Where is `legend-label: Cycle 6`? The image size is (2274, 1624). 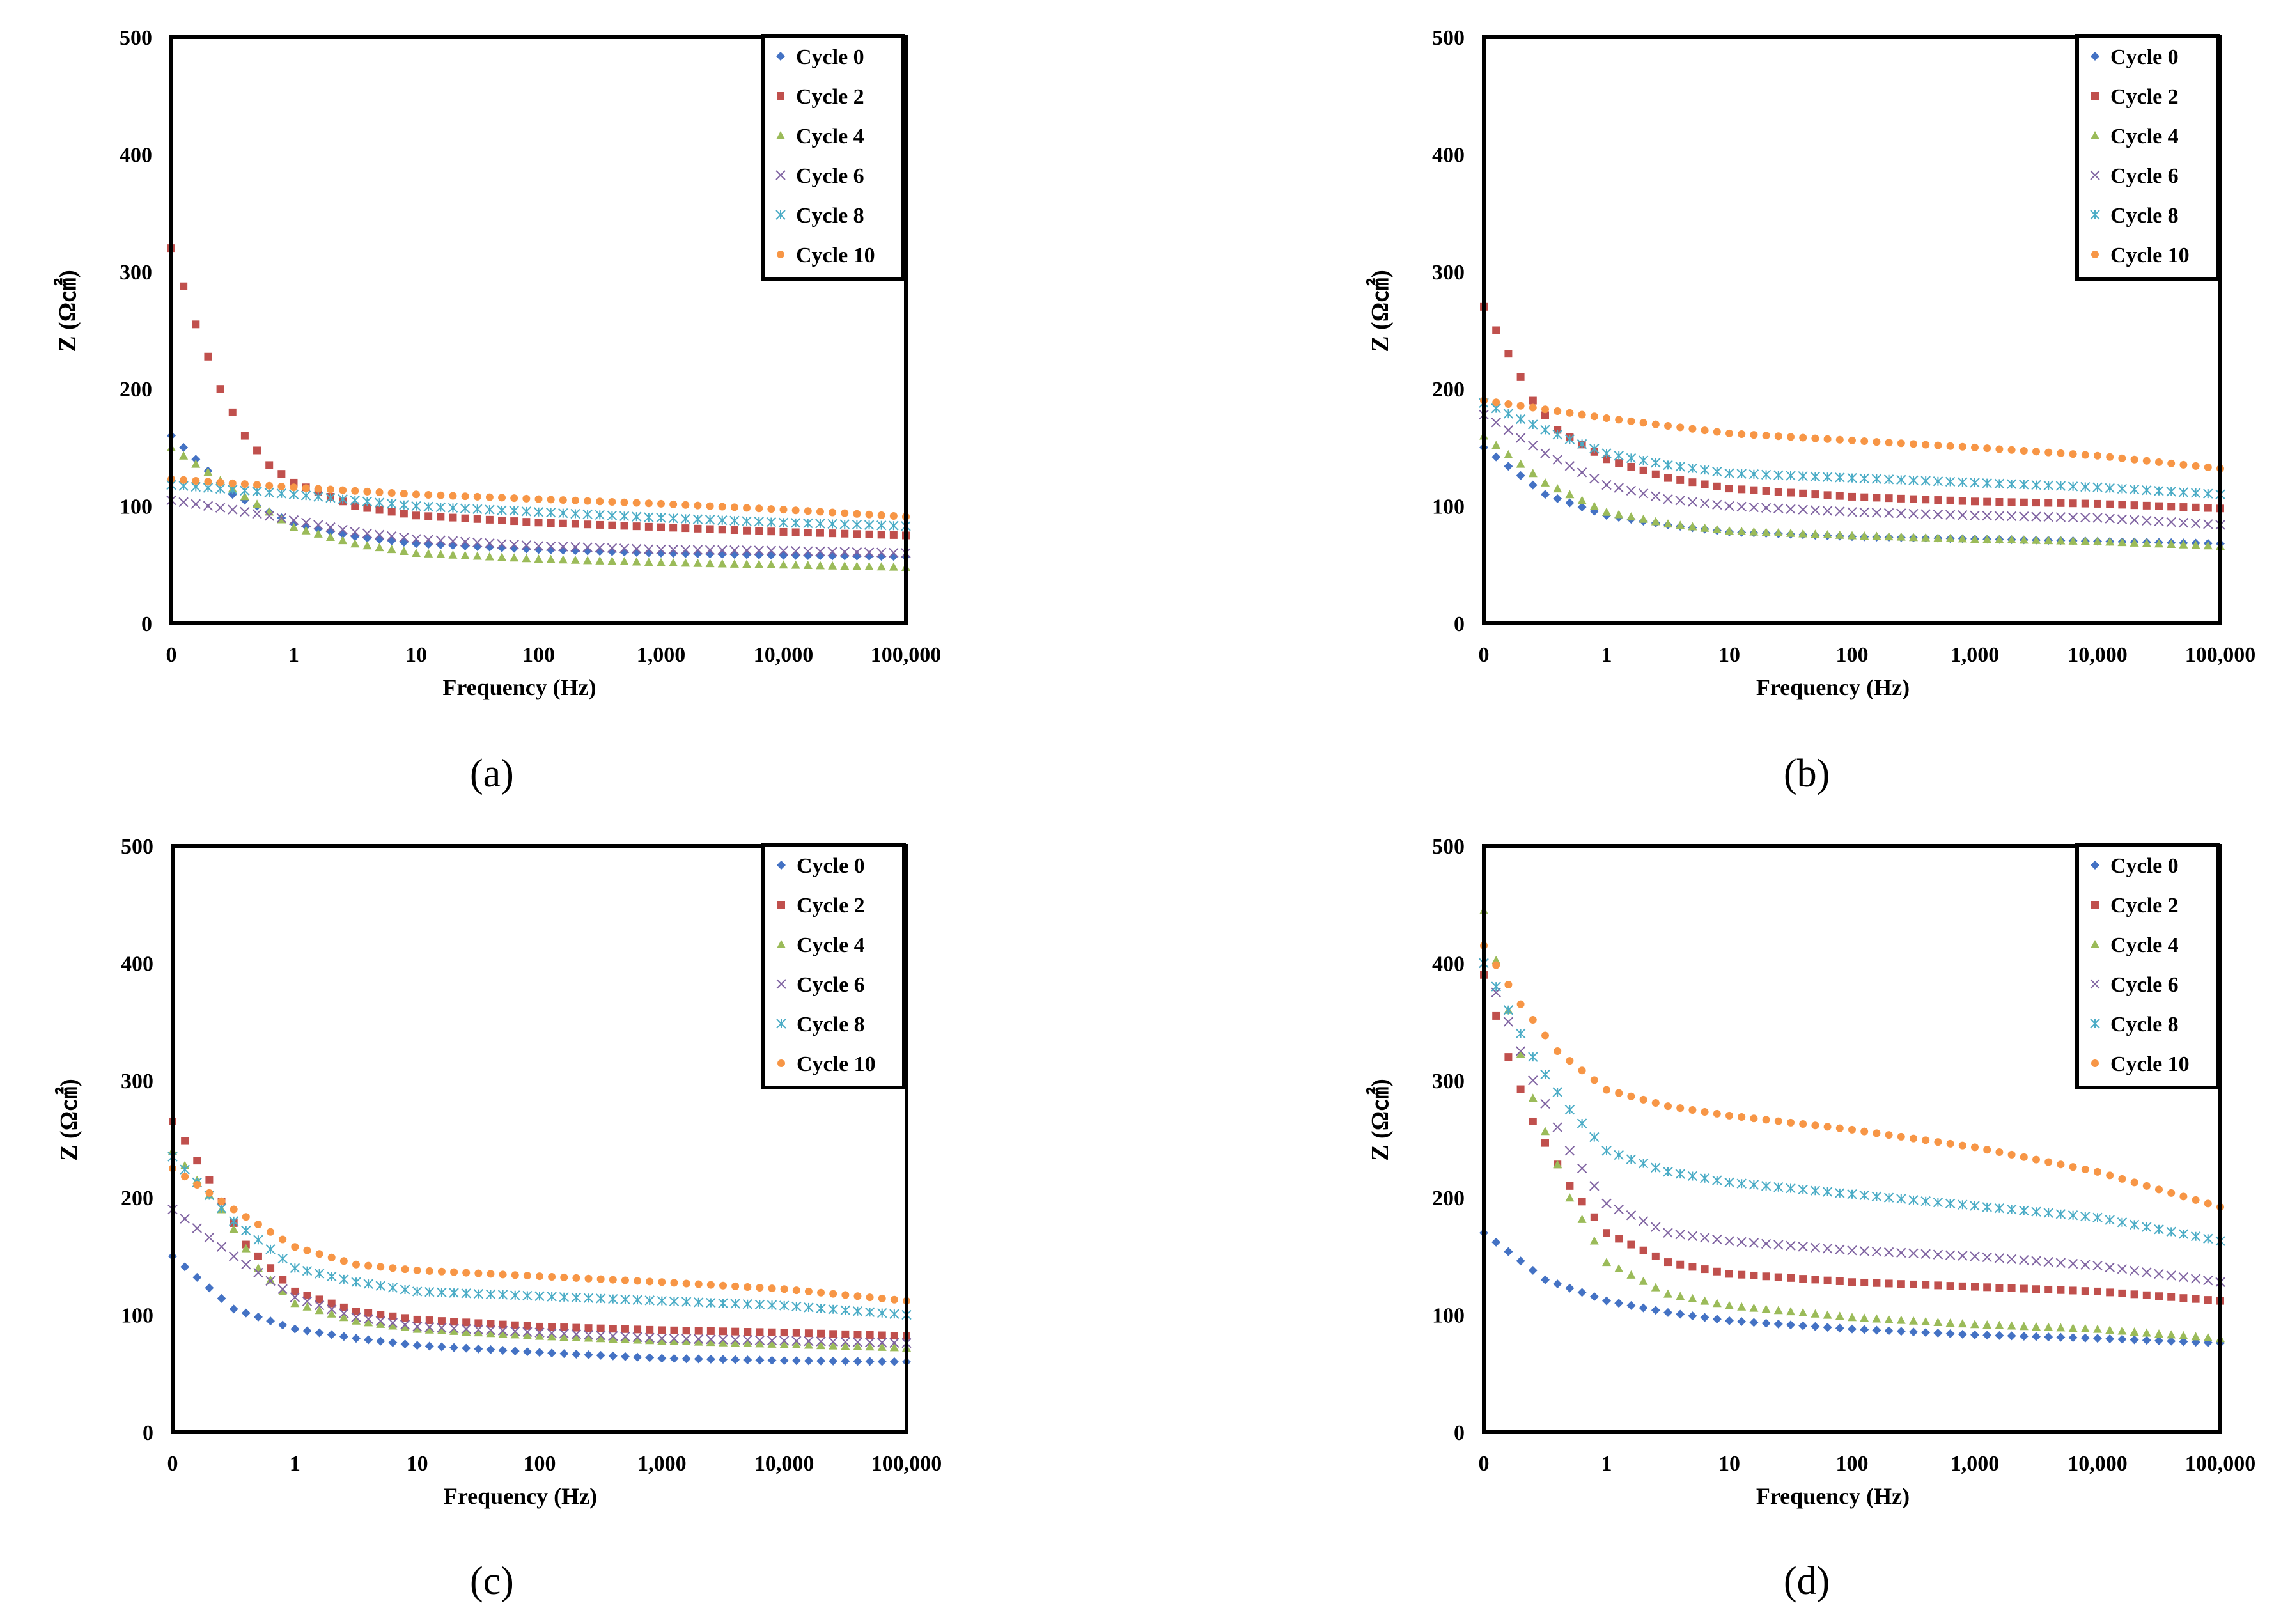
legend-label: Cycle 6 is located at coordinates (831, 985).